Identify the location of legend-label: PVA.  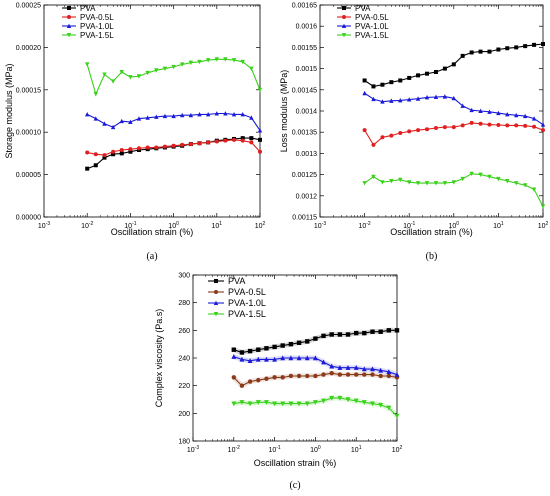
(88, 8).